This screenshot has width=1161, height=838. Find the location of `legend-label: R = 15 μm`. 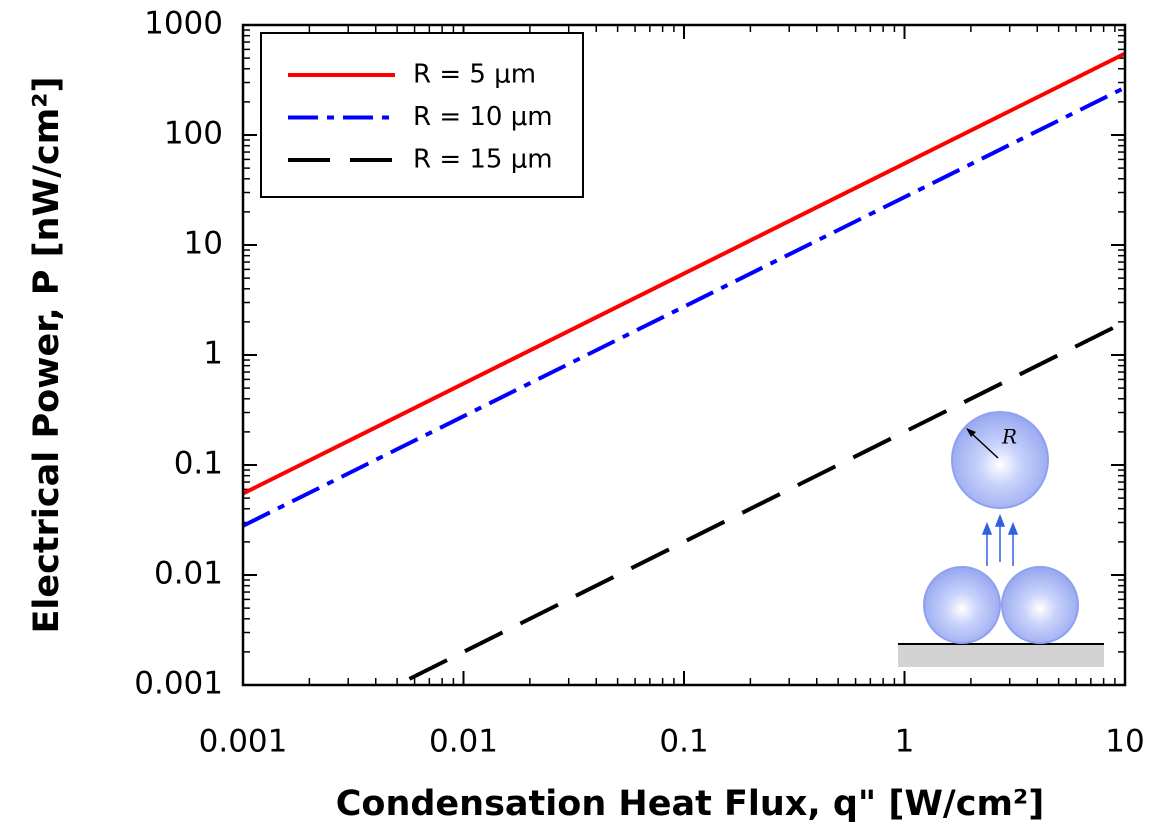

legend-label: R = 15 μm is located at coordinates (483, 160).